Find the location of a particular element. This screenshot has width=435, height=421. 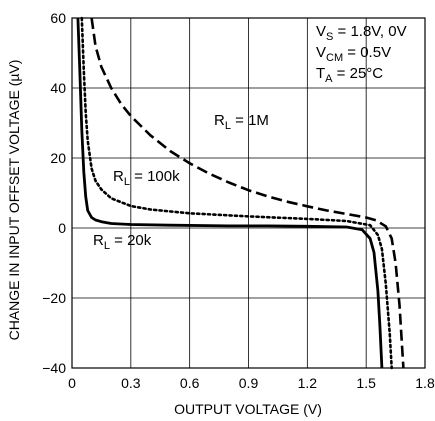

series-label-20k: RL = 20k is located at coordinates (122, 242).